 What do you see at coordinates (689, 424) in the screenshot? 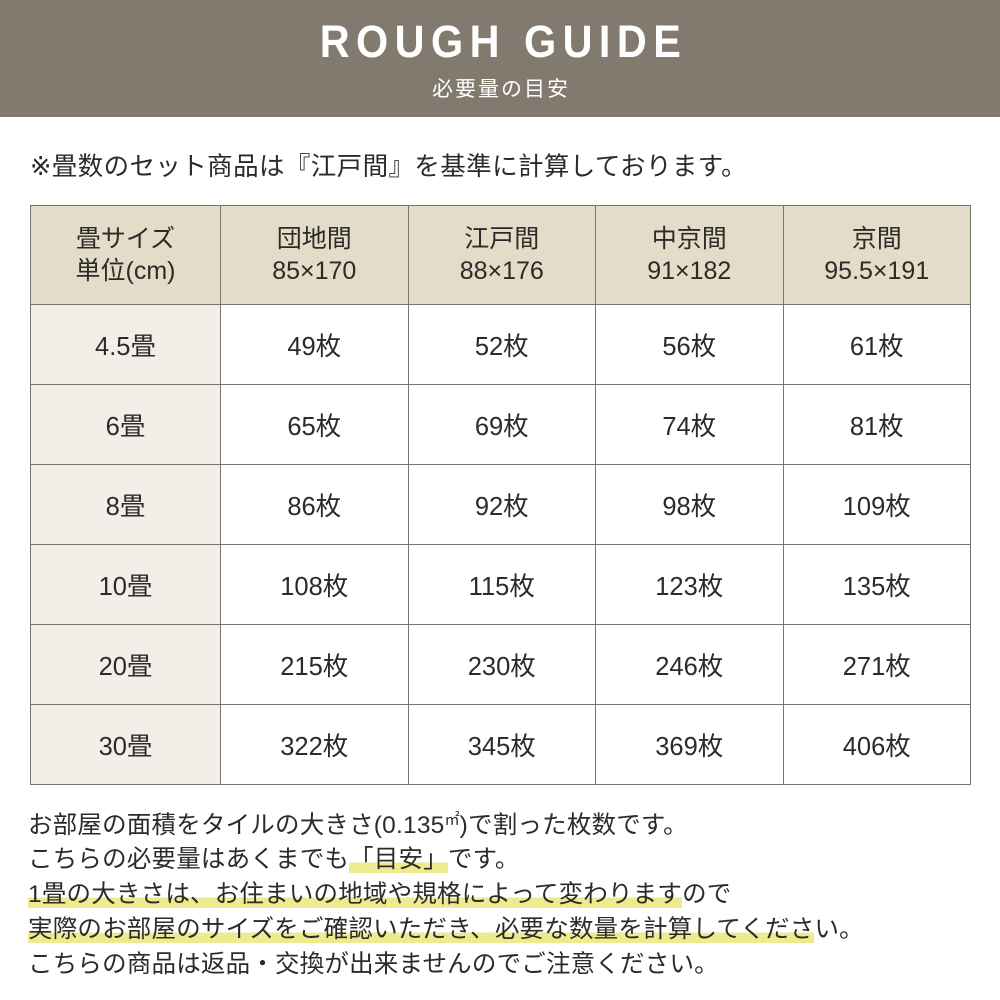
I see `cell-value: 74枚` at bounding box center [689, 424].